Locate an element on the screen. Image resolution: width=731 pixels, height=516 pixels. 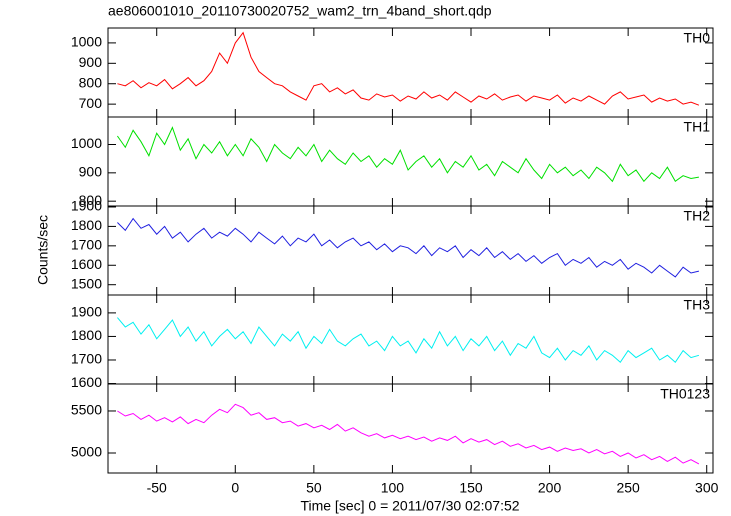
series-label: TH2 is located at coordinates (697, 216).